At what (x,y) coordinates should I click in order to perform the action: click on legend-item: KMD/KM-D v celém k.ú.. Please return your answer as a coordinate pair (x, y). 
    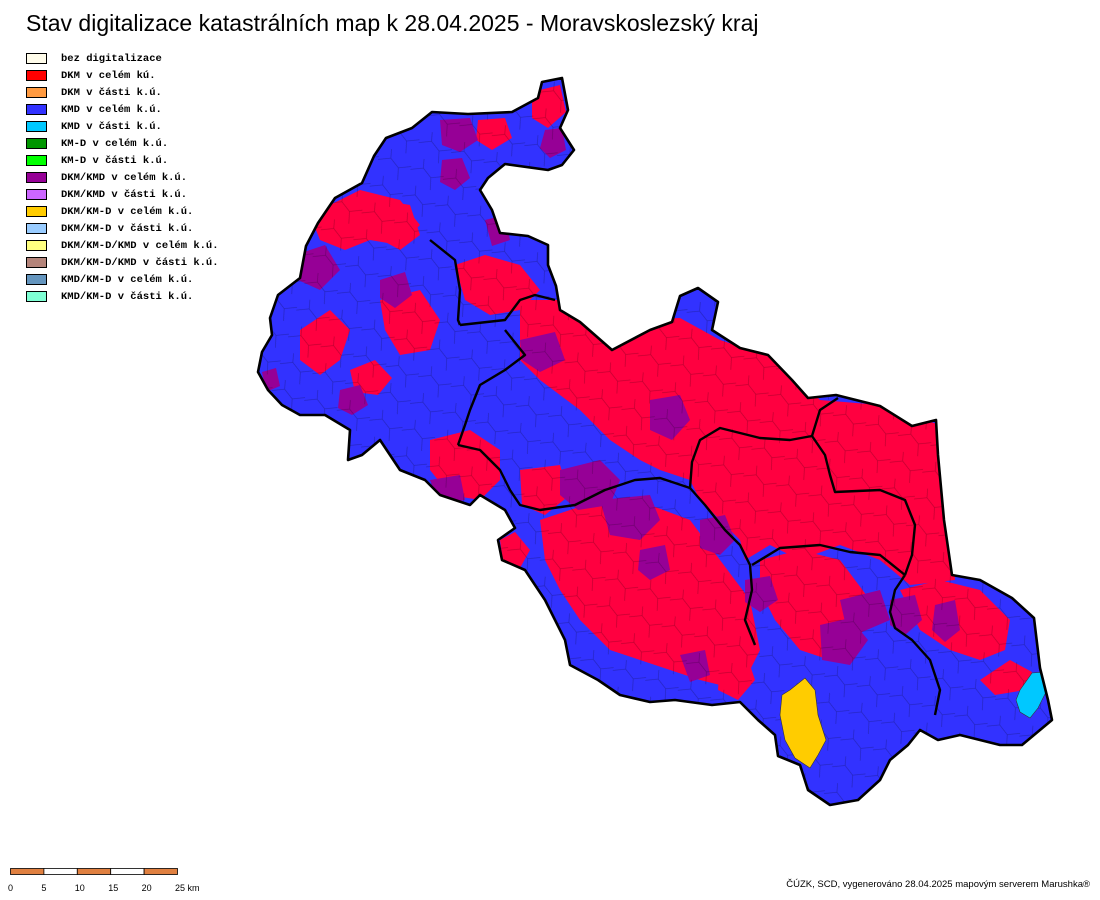
    Looking at the image, I should click on (122, 279).